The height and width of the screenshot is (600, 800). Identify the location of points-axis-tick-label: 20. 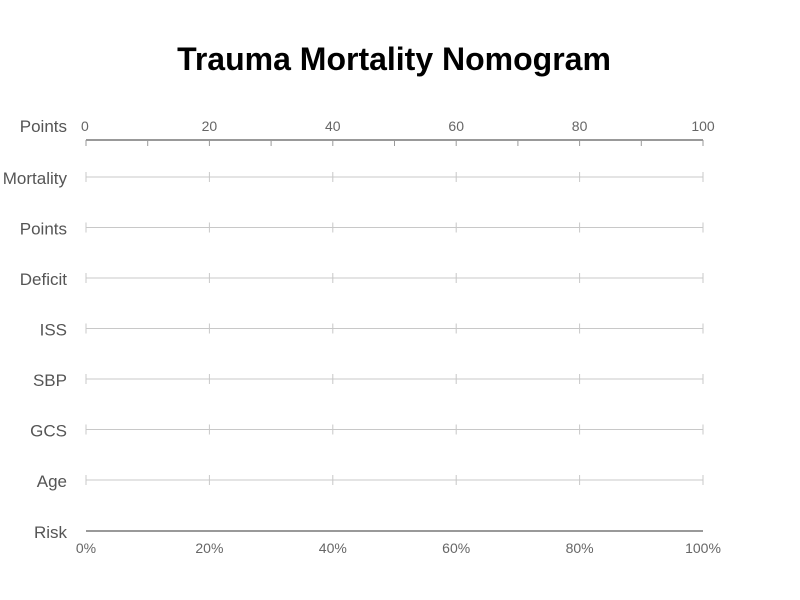
(210, 126).